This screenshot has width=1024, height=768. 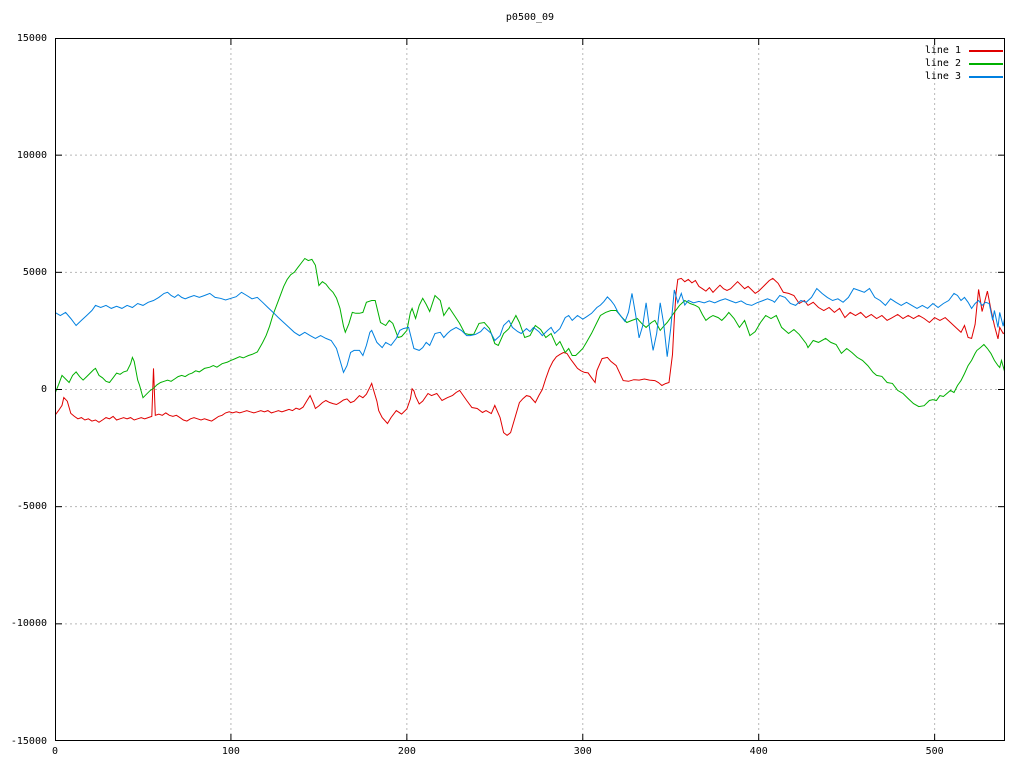 What do you see at coordinates (406, 751) in the screenshot?
I see `x-tick-label: 200` at bounding box center [406, 751].